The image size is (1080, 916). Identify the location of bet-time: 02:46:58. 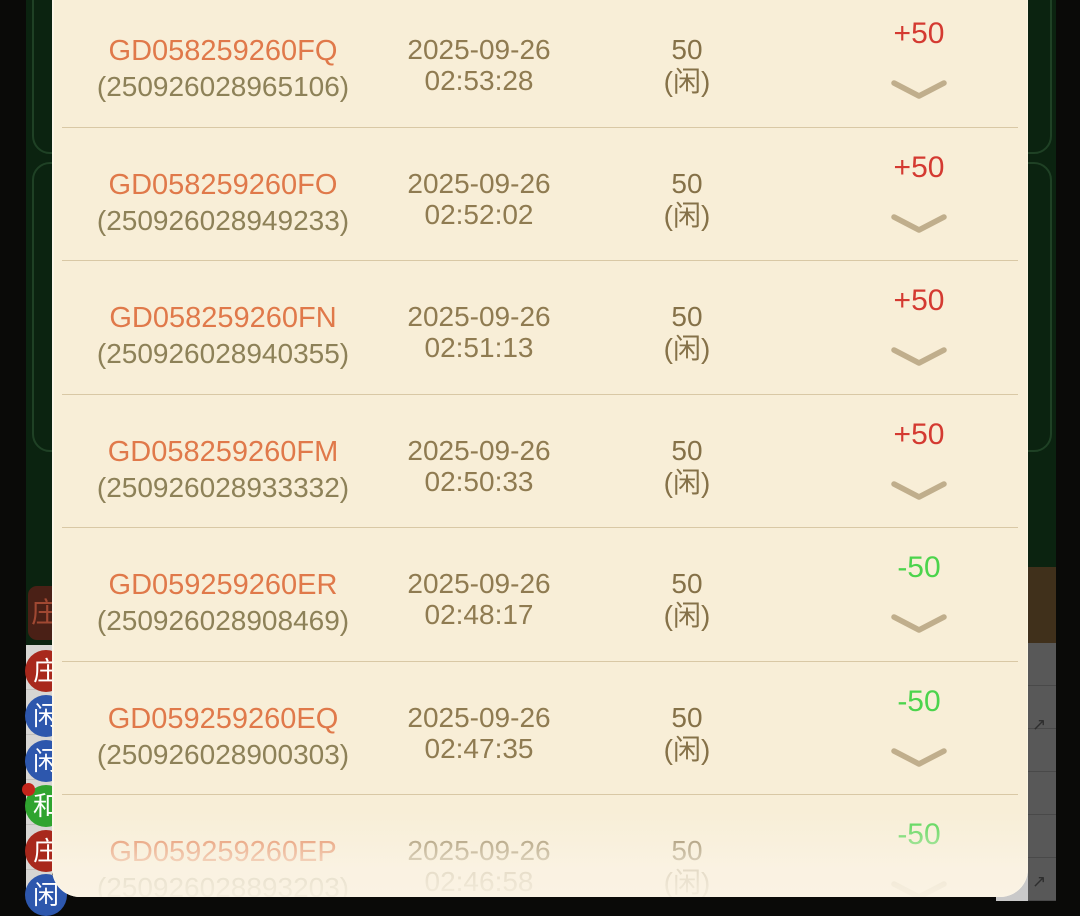
(479, 881).